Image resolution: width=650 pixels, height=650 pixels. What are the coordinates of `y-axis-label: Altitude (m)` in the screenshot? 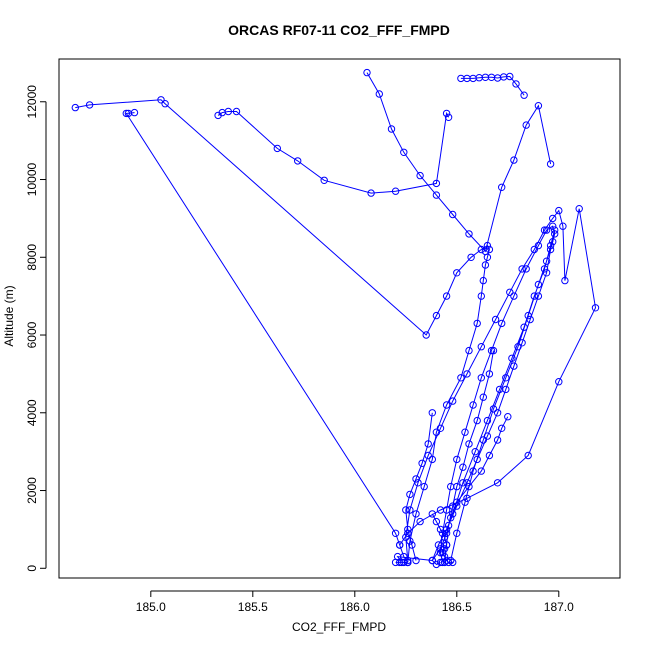 It's located at (9, 315).